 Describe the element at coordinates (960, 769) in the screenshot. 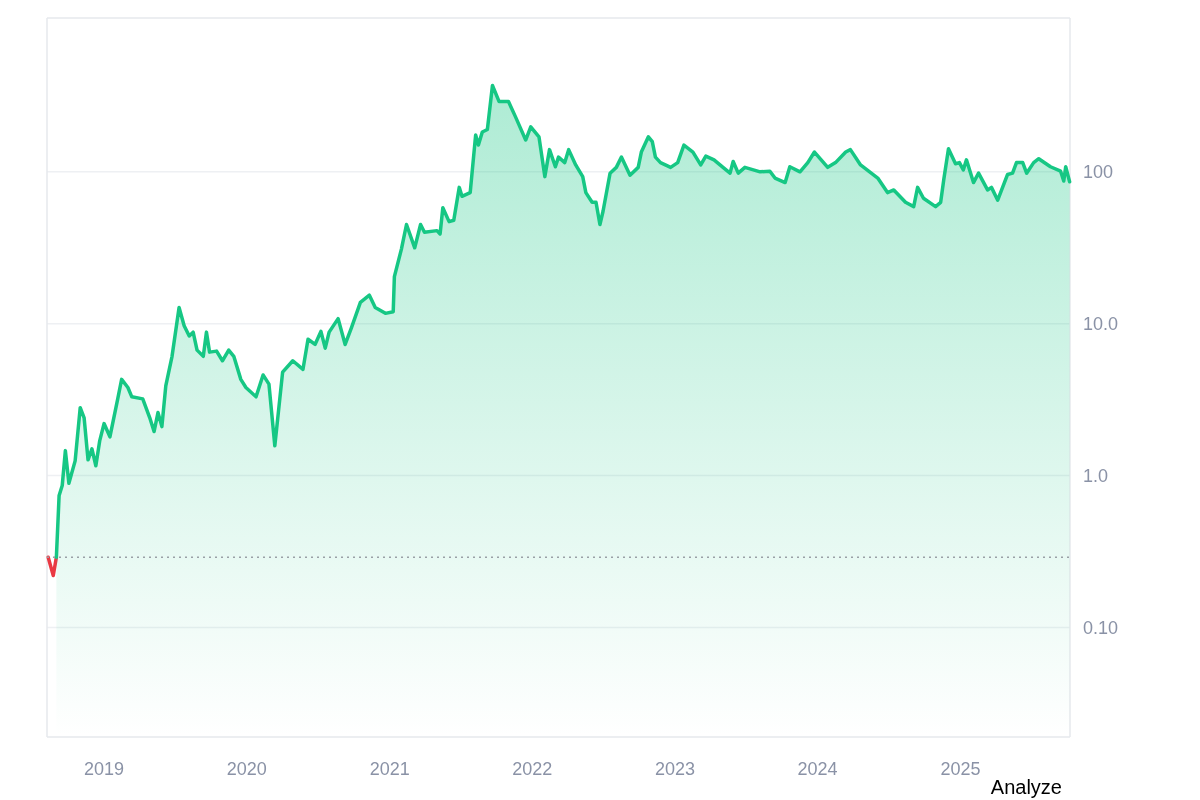

I see `x-tick-label: 2025` at that location.